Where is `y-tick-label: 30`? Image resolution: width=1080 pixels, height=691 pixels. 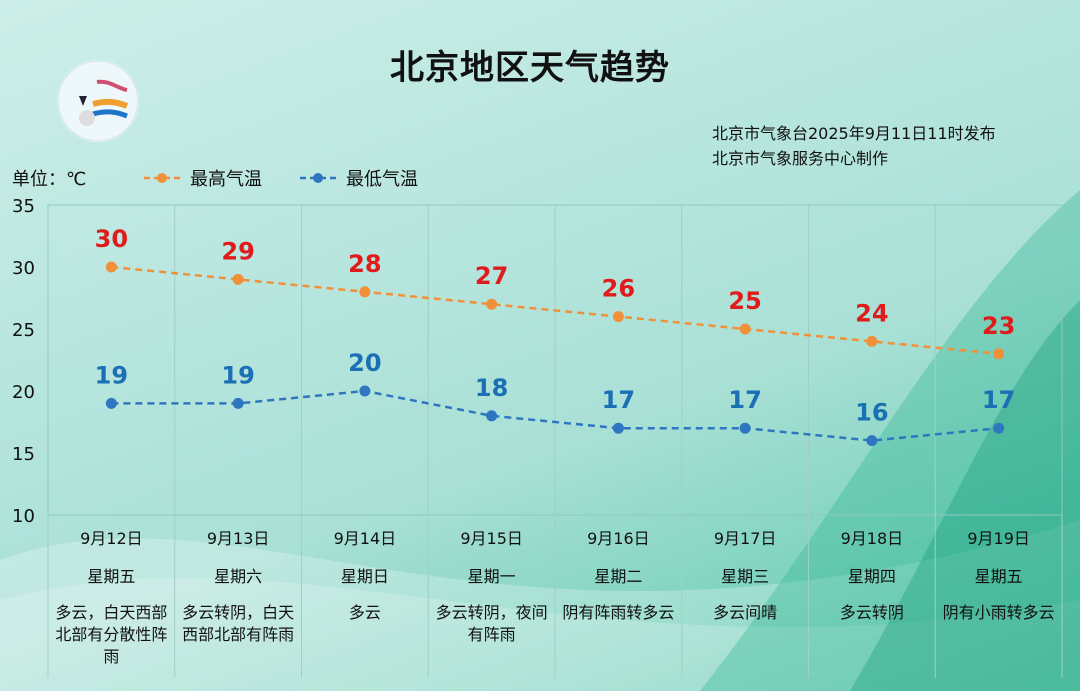 y-tick-label: 30 is located at coordinates (23, 268).